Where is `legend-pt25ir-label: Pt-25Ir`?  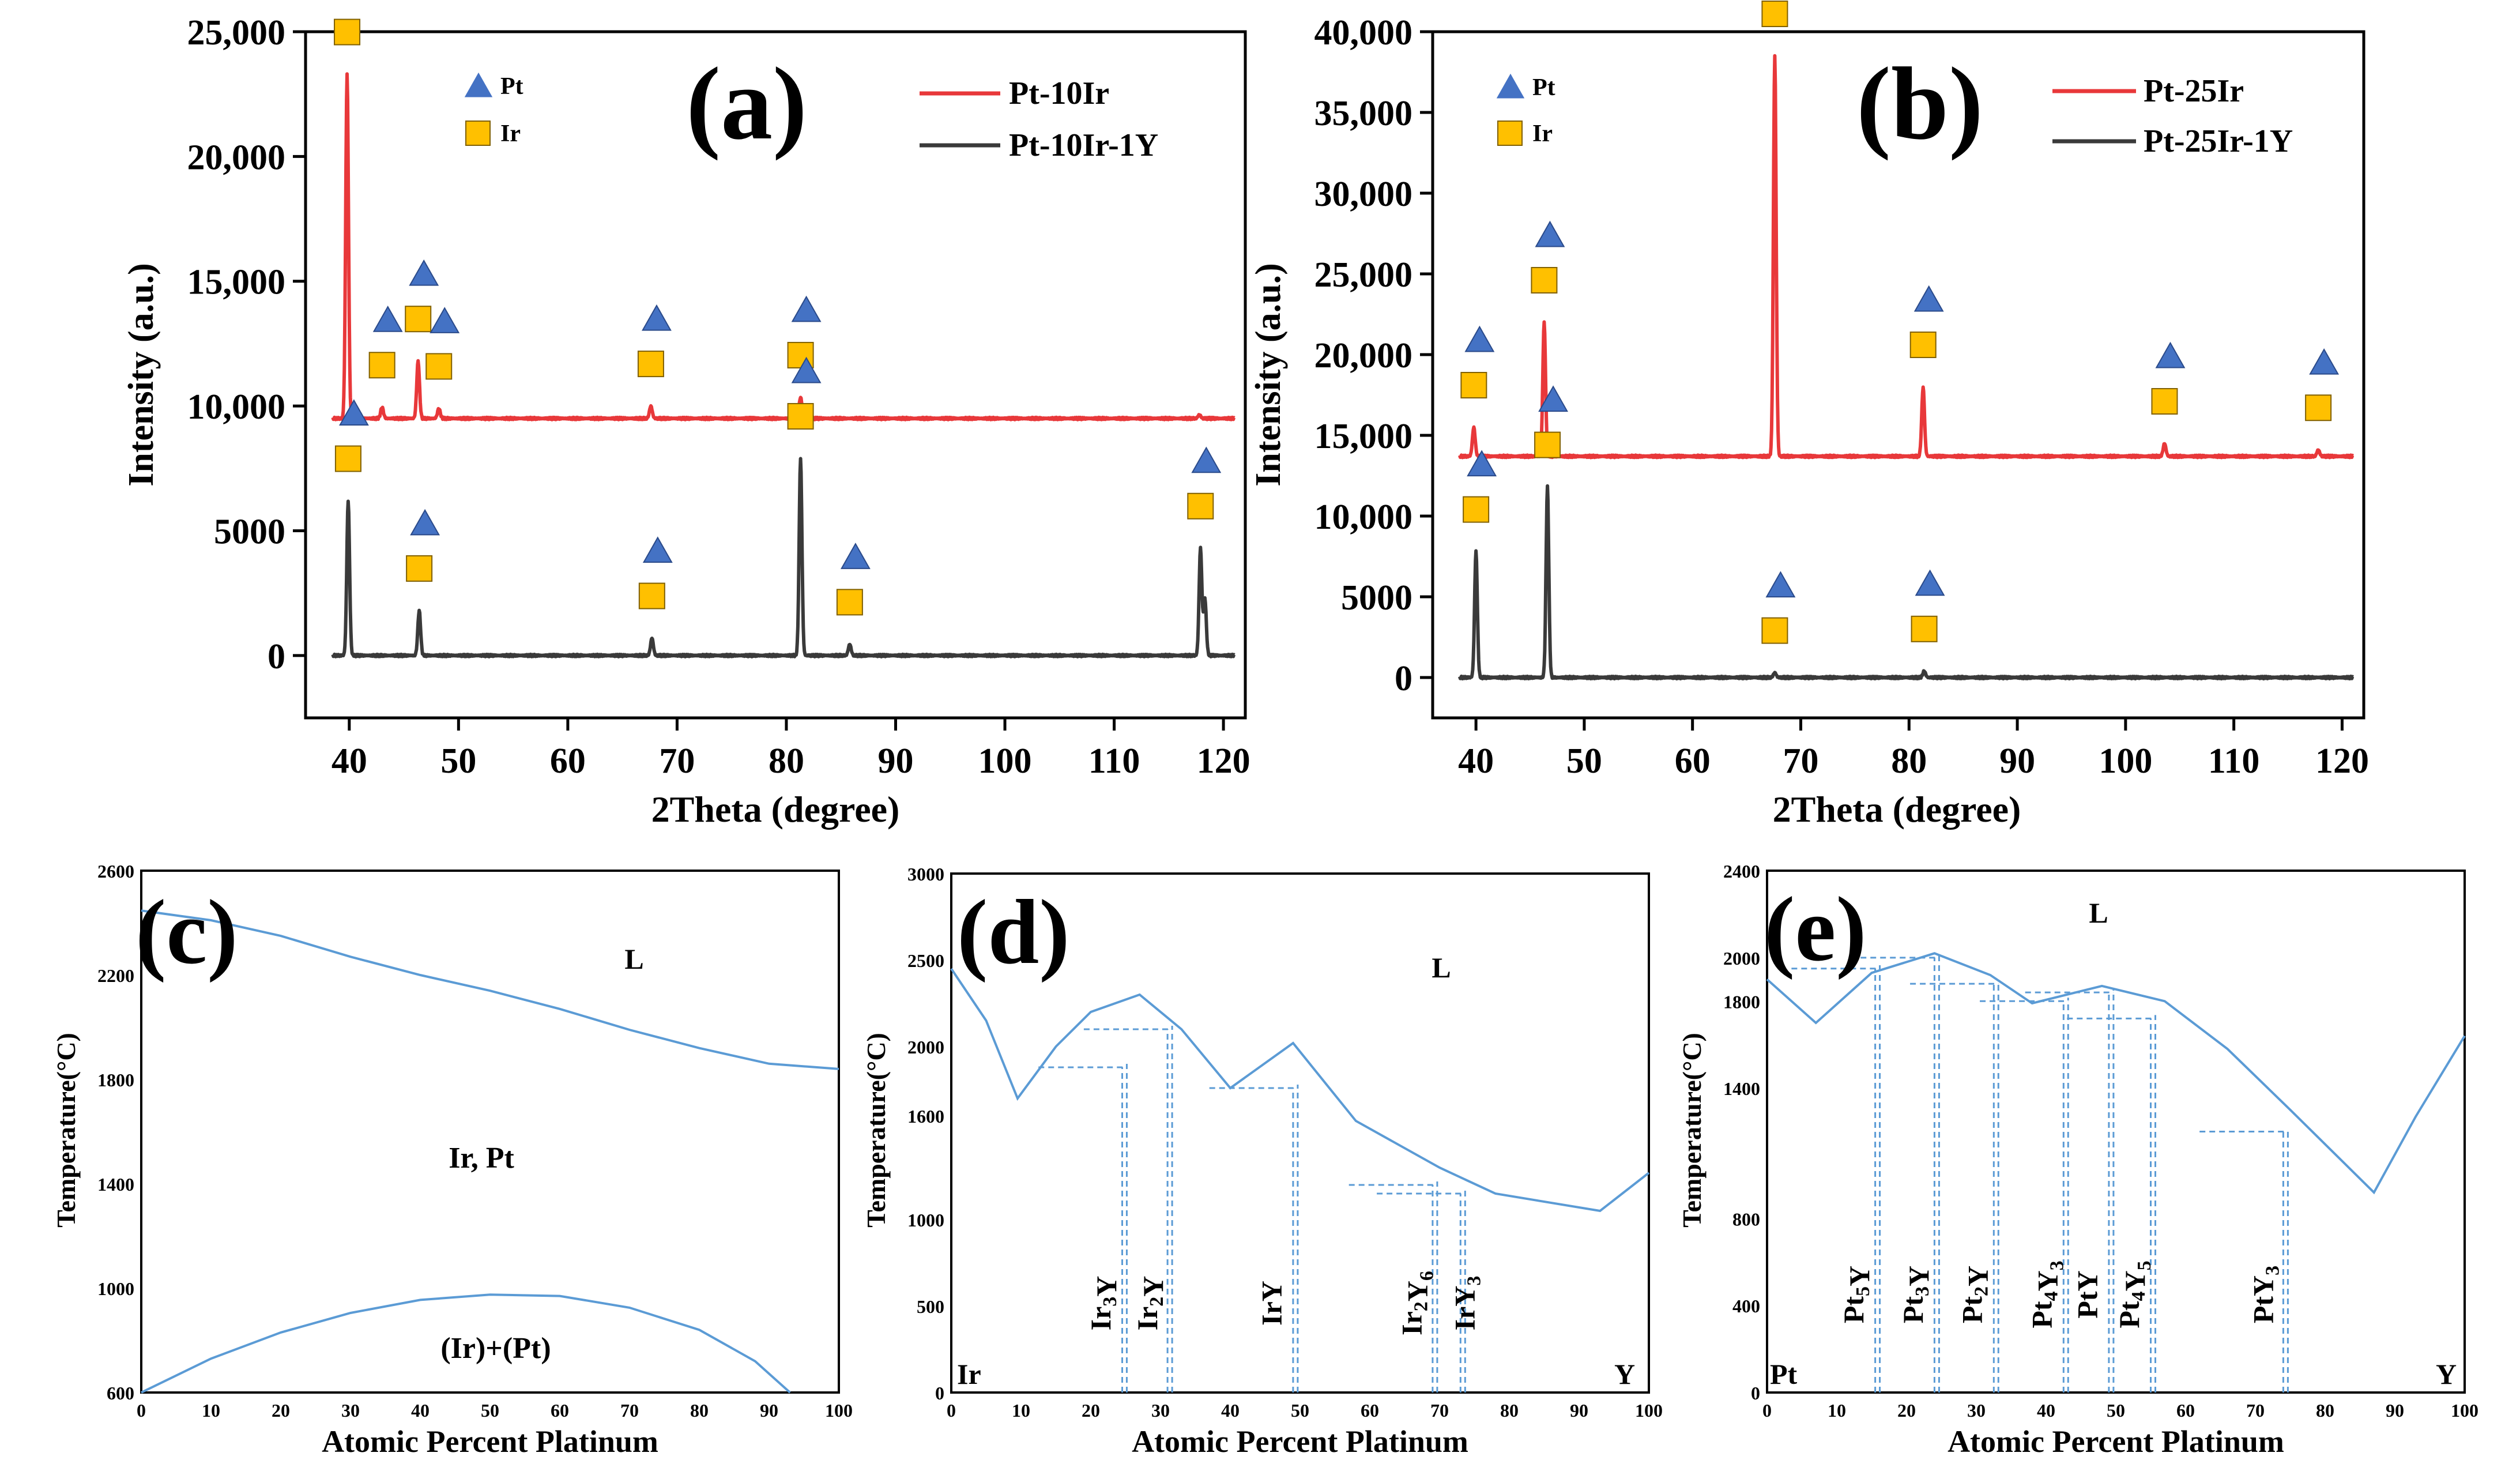 legend-pt25ir-label: Pt-25Ir is located at coordinates (2194, 91).